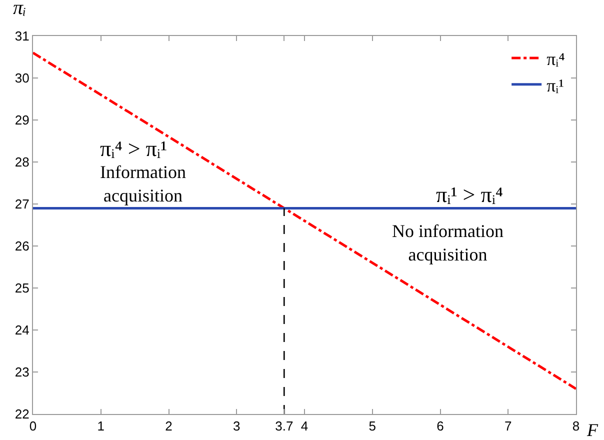 The height and width of the screenshot is (440, 604). What do you see at coordinates (100, 426) in the screenshot?
I see `x-tick-label: 1` at bounding box center [100, 426].